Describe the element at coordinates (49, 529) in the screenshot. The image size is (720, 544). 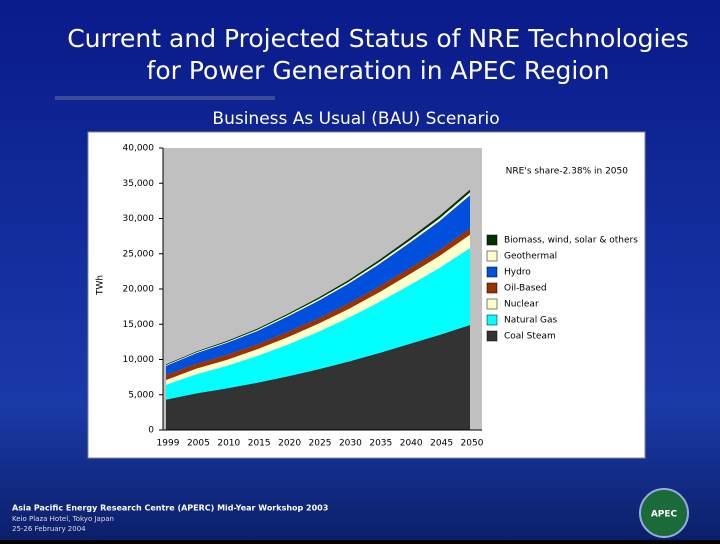
I see `footer: 25-26 February 2004` at that location.